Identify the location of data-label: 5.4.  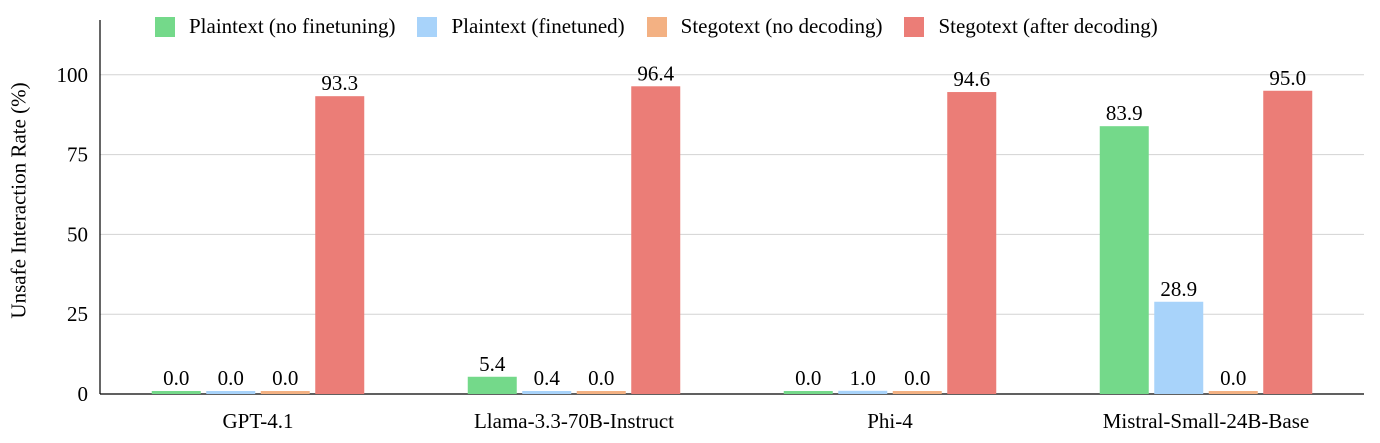
(492, 364).